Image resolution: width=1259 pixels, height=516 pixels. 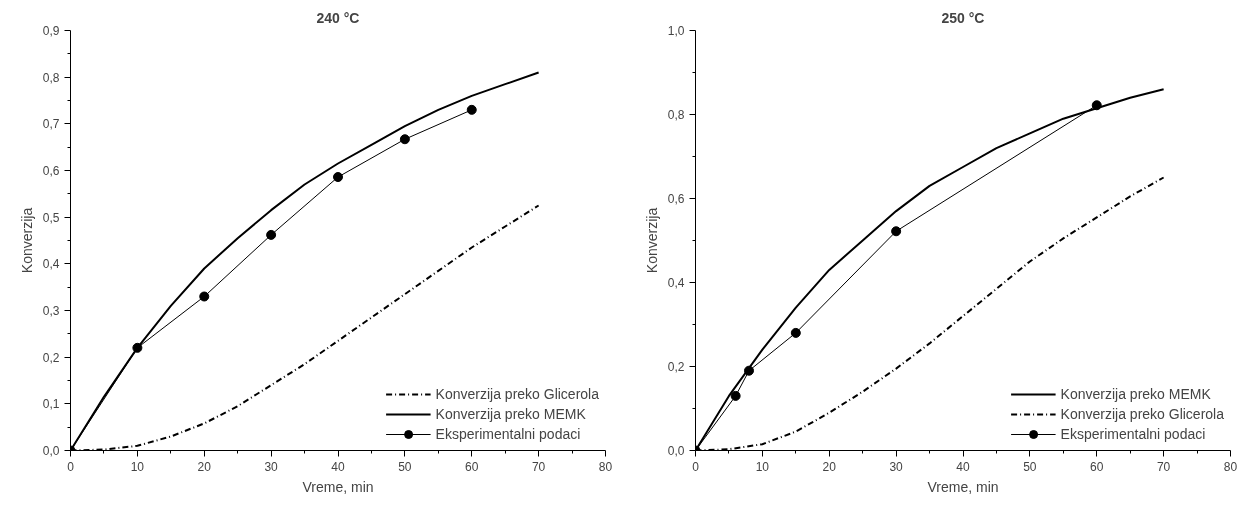 What do you see at coordinates (51, 311) in the screenshot?
I see `y-tick-label: 0,3` at bounding box center [51, 311].